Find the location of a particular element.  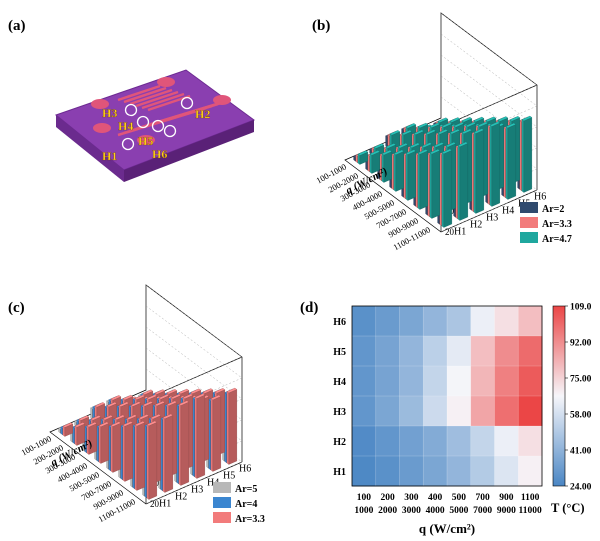

x-tick-label: 900 is located at coordinates (506, 498).